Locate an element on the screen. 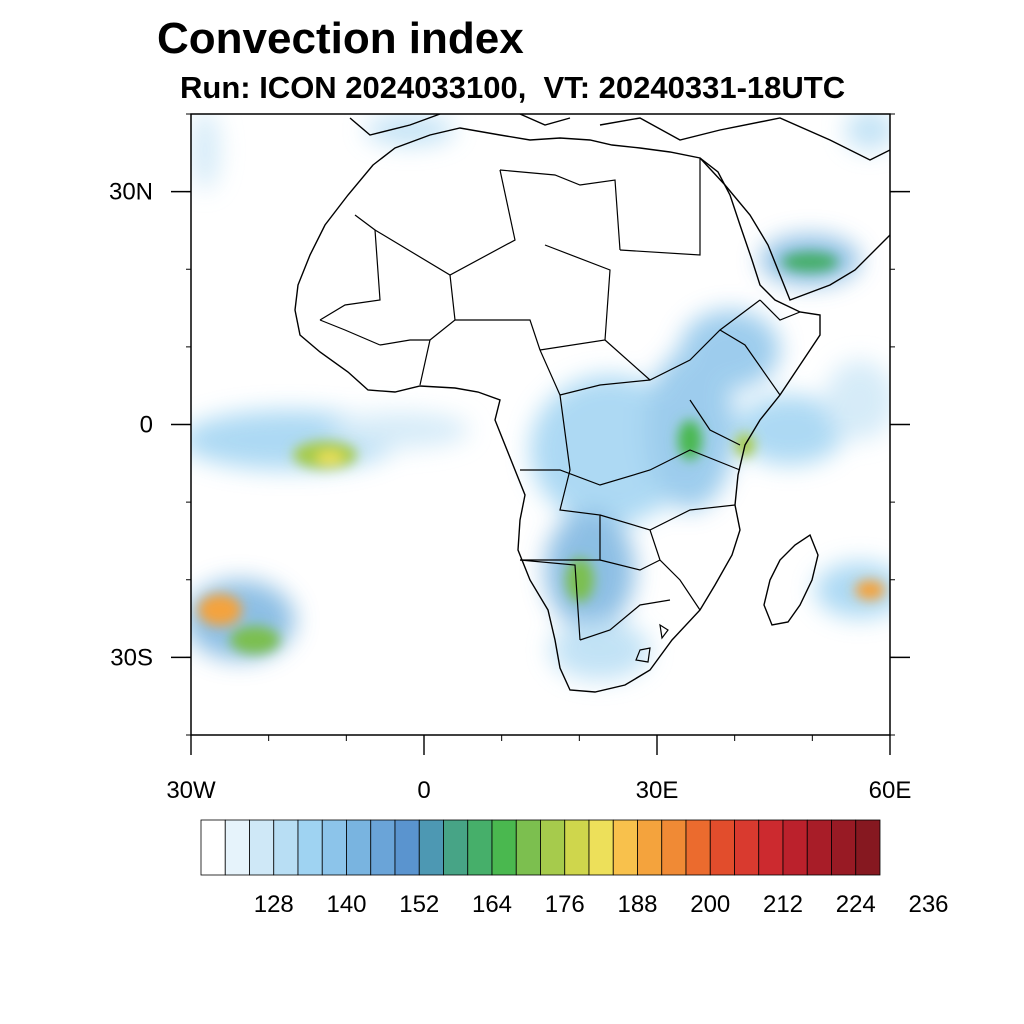 This screenshot has width=1024, height=1024. lat-tick-label: 30S is located at coordinates (131, 657).